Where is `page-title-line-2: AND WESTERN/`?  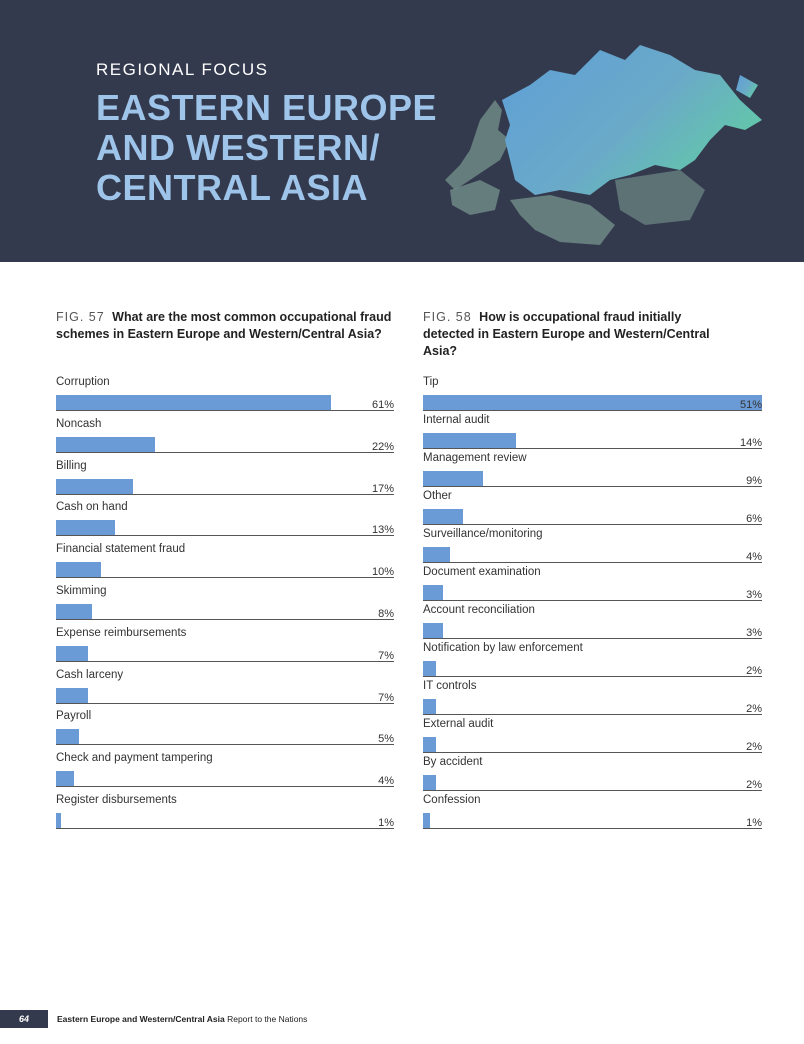
page-title-line-2: AND WESTERN/ is located at coordinates (238, 147).